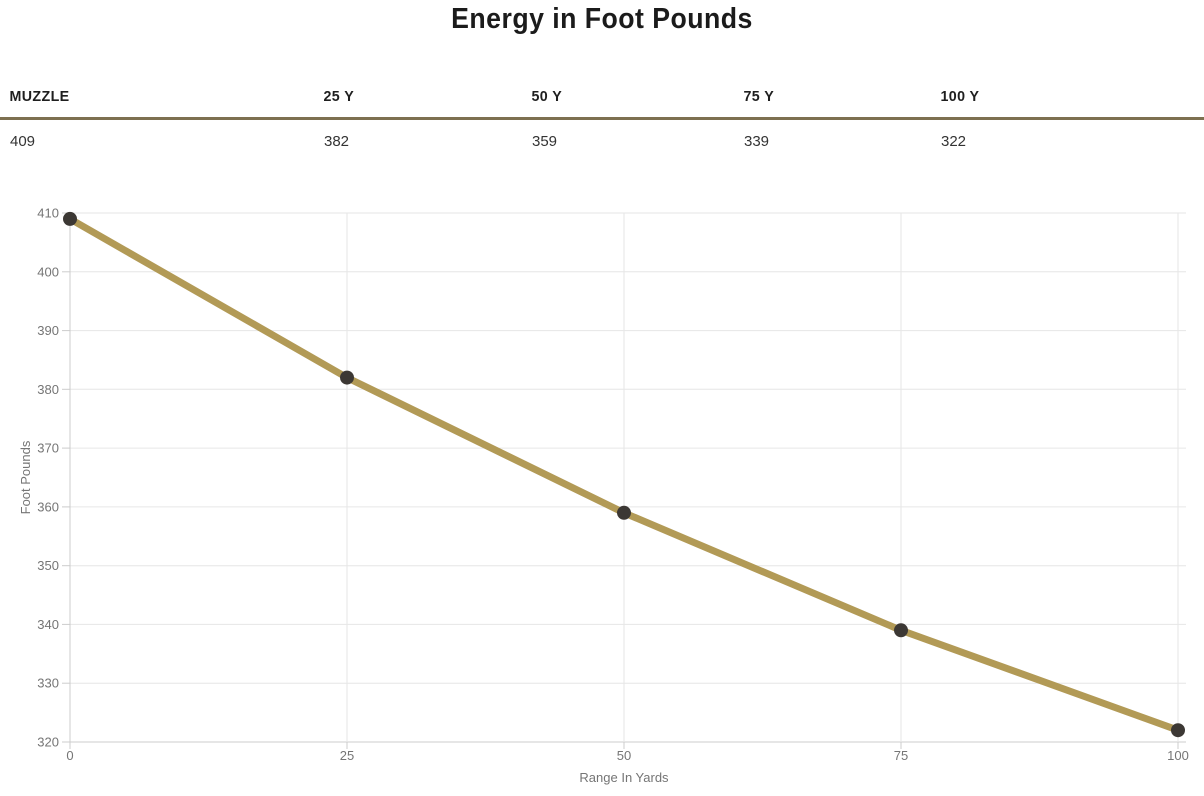 The width and height of the screenshot is (1204, 796). Describe the element at coordinates (48, 742) in the screenshot. I see `y-tick-label: 320` at that location.